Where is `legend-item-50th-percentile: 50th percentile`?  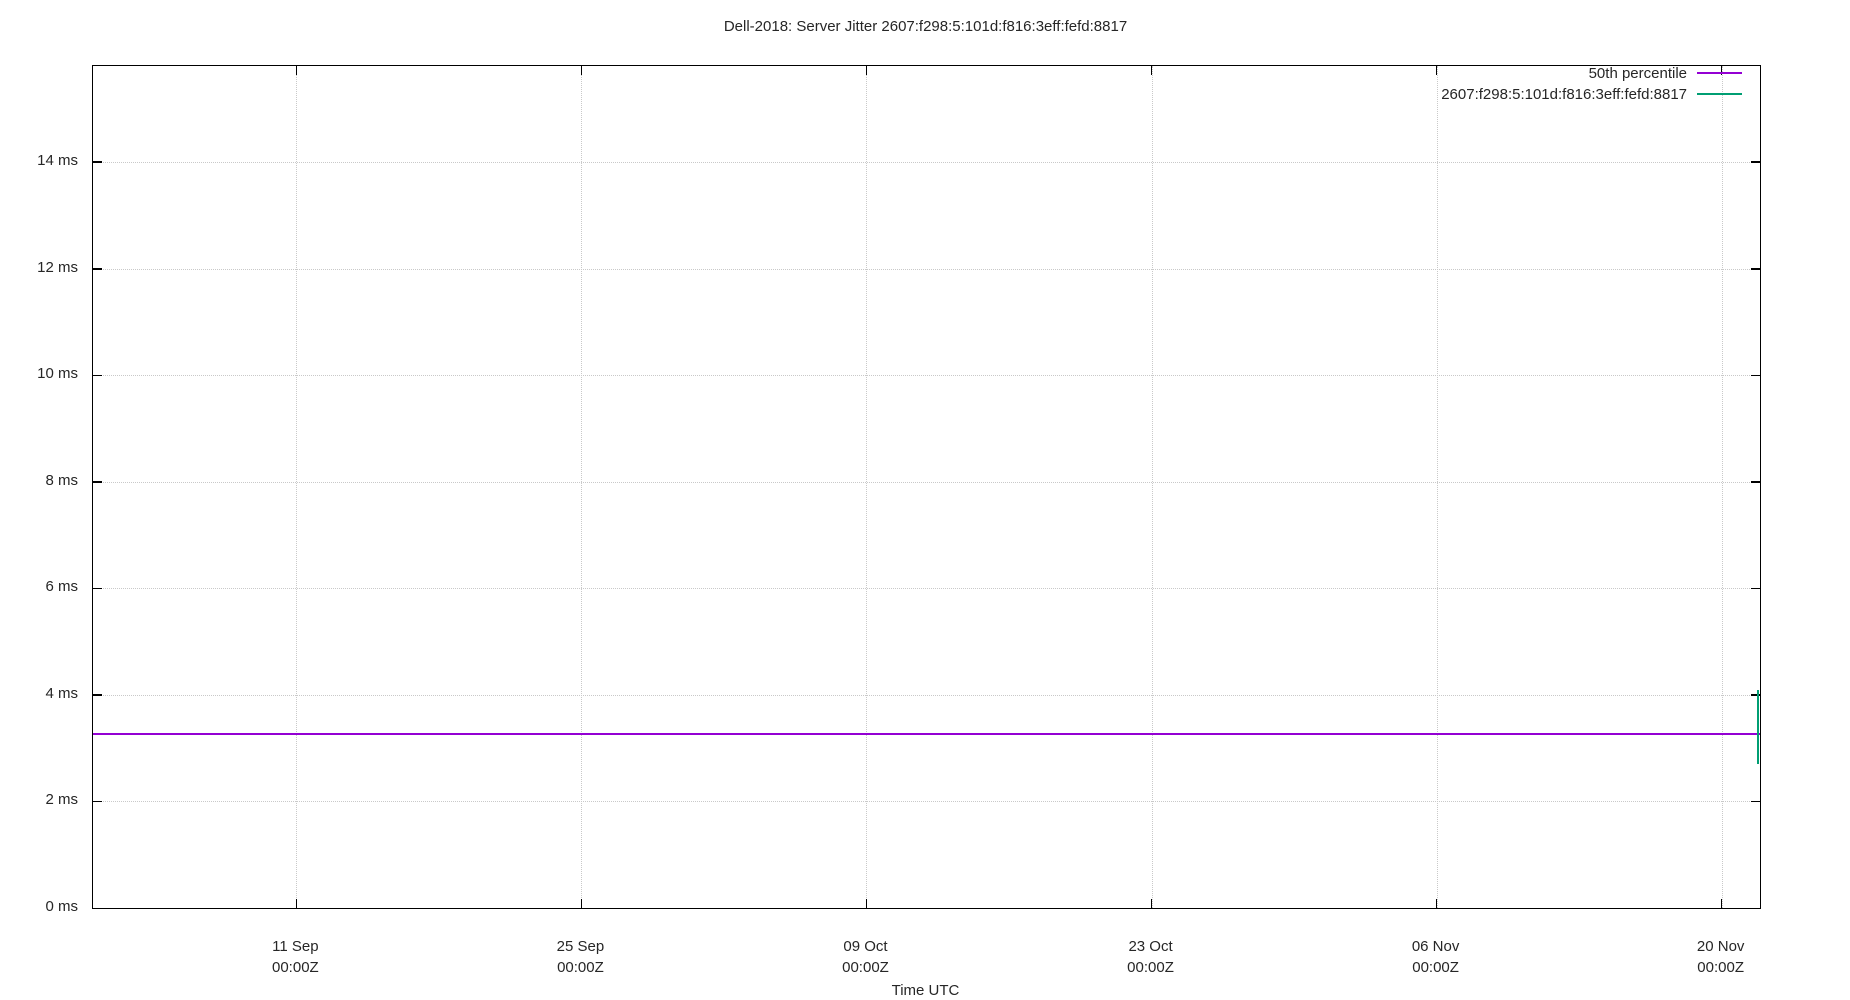 legend-item-50th-percentile: 50th percentile is located at coordinates (1665, 73).